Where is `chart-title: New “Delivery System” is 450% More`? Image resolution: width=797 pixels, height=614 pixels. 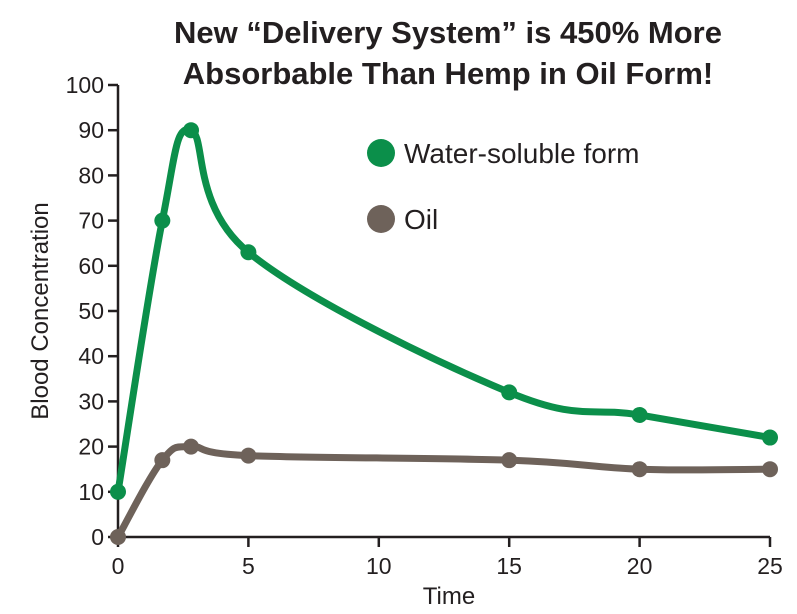
chart-title: New “Delivery System” is 450% More is located at coordinates (448, 32).